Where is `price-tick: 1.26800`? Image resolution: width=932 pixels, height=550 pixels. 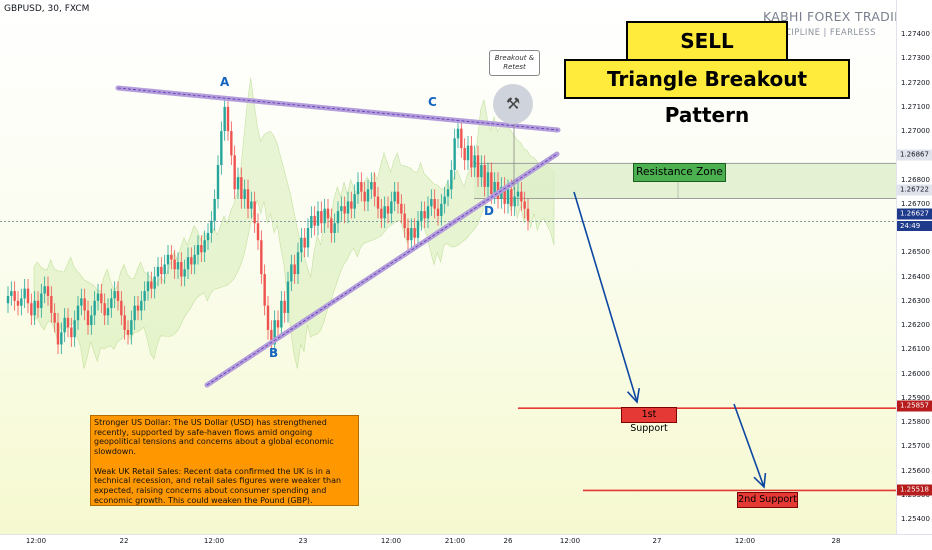 price-tick: 1.26800 is located at coordinates (915, 179).